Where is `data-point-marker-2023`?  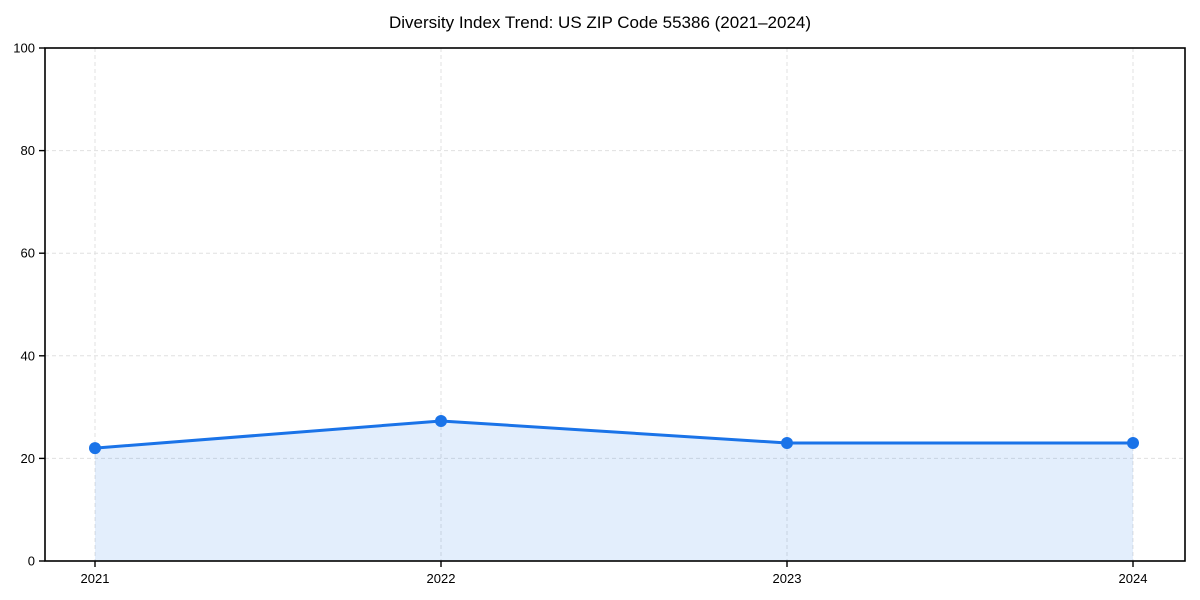 data-point-marker-2023 is located at coordinates (787, 443).